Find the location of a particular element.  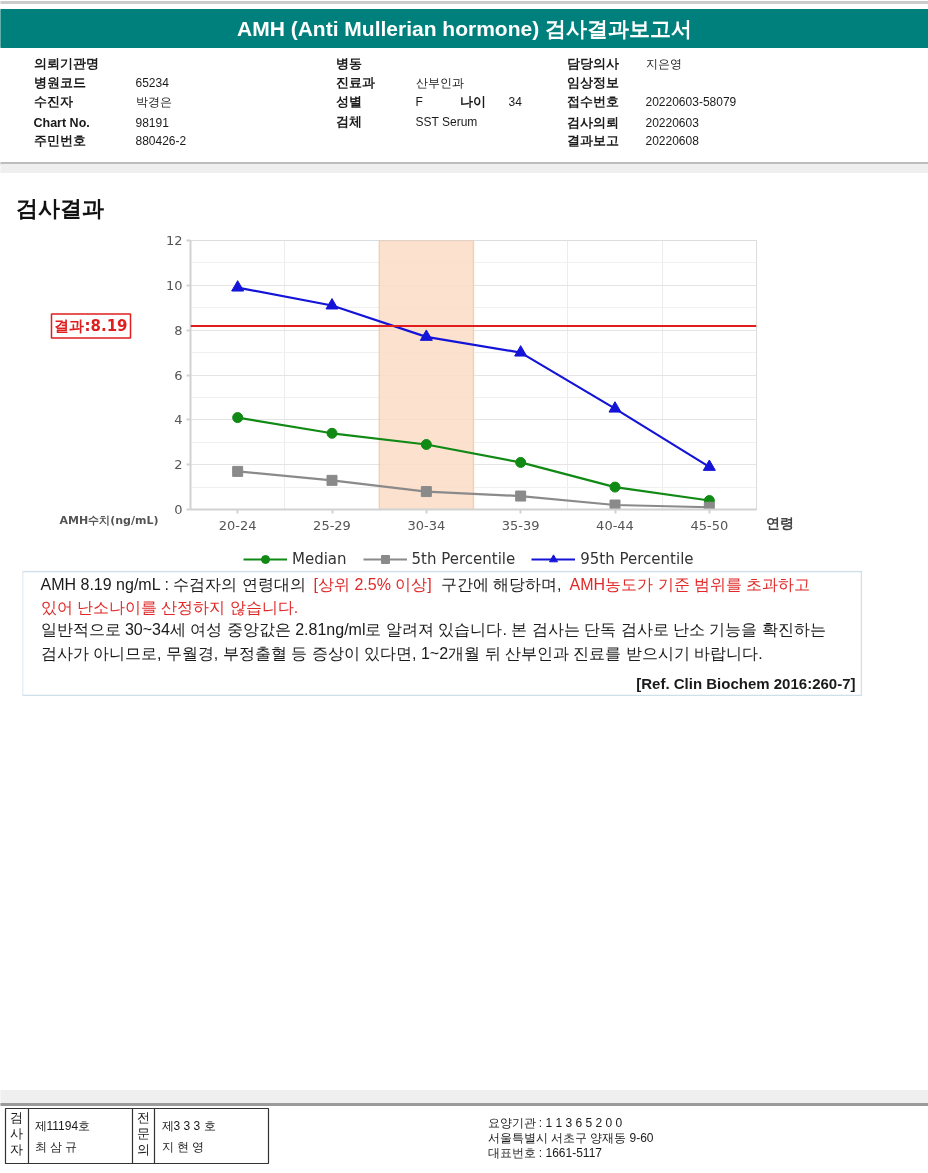

text: 결과보고 is located at coordinates (592, 140).